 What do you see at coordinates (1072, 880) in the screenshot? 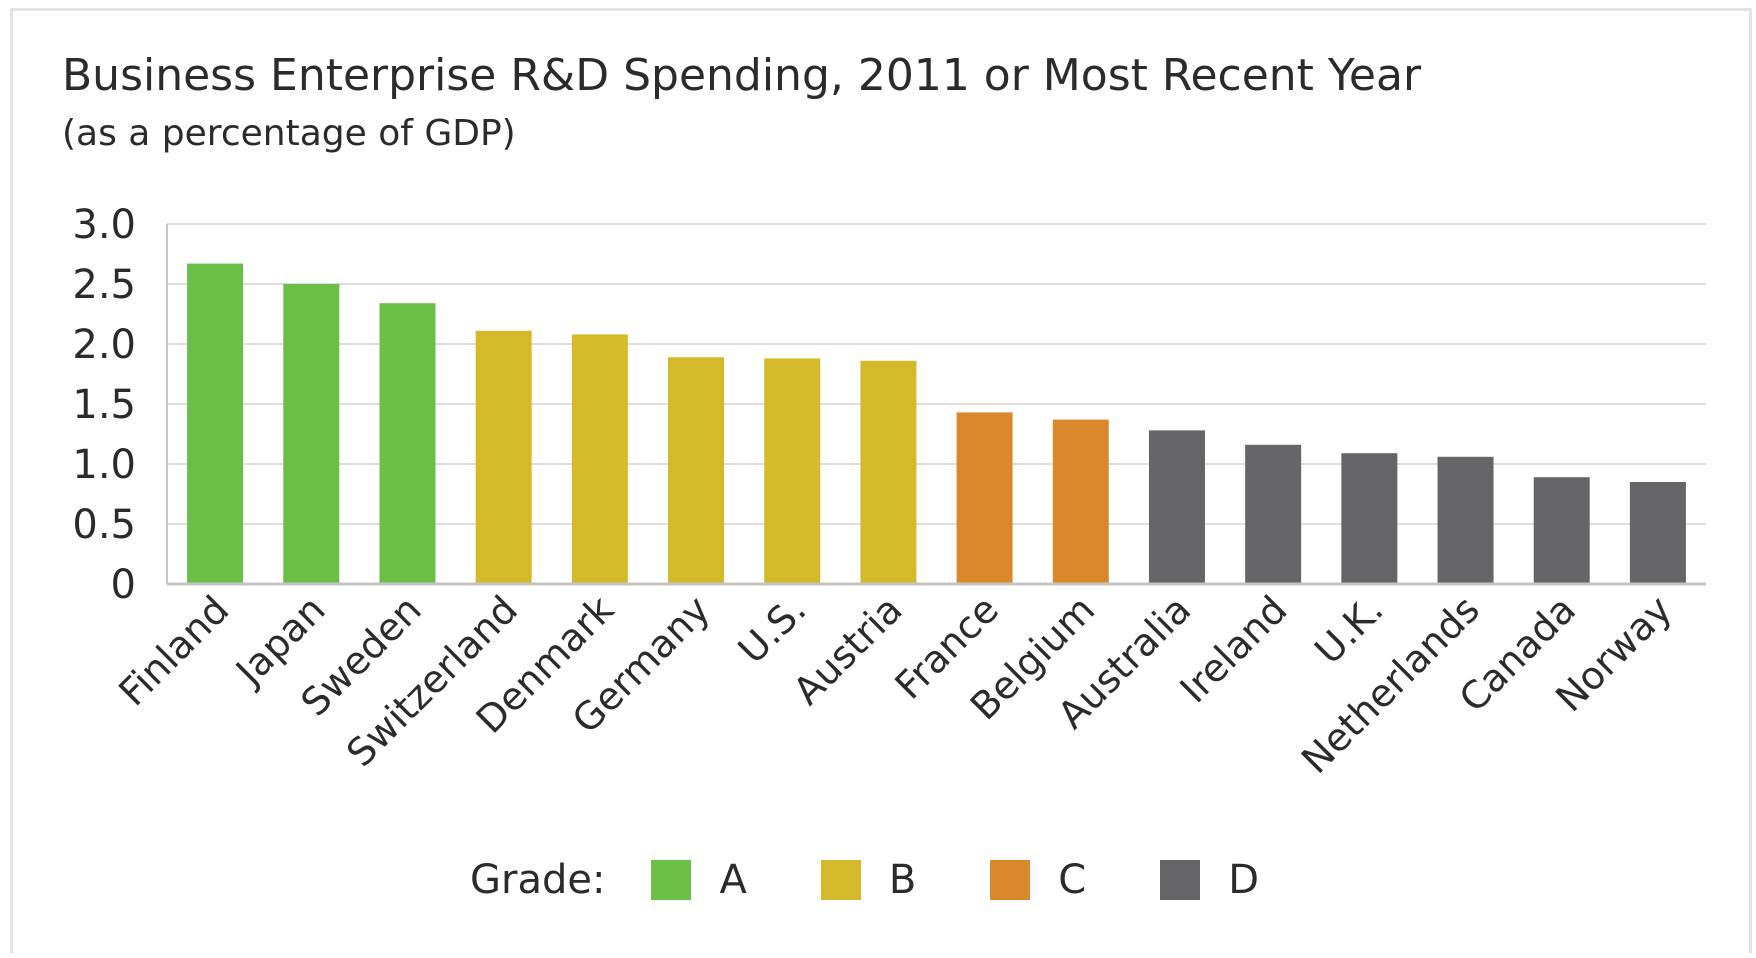
I see `legend-text-c: C` at bounding box center [1072, 880].